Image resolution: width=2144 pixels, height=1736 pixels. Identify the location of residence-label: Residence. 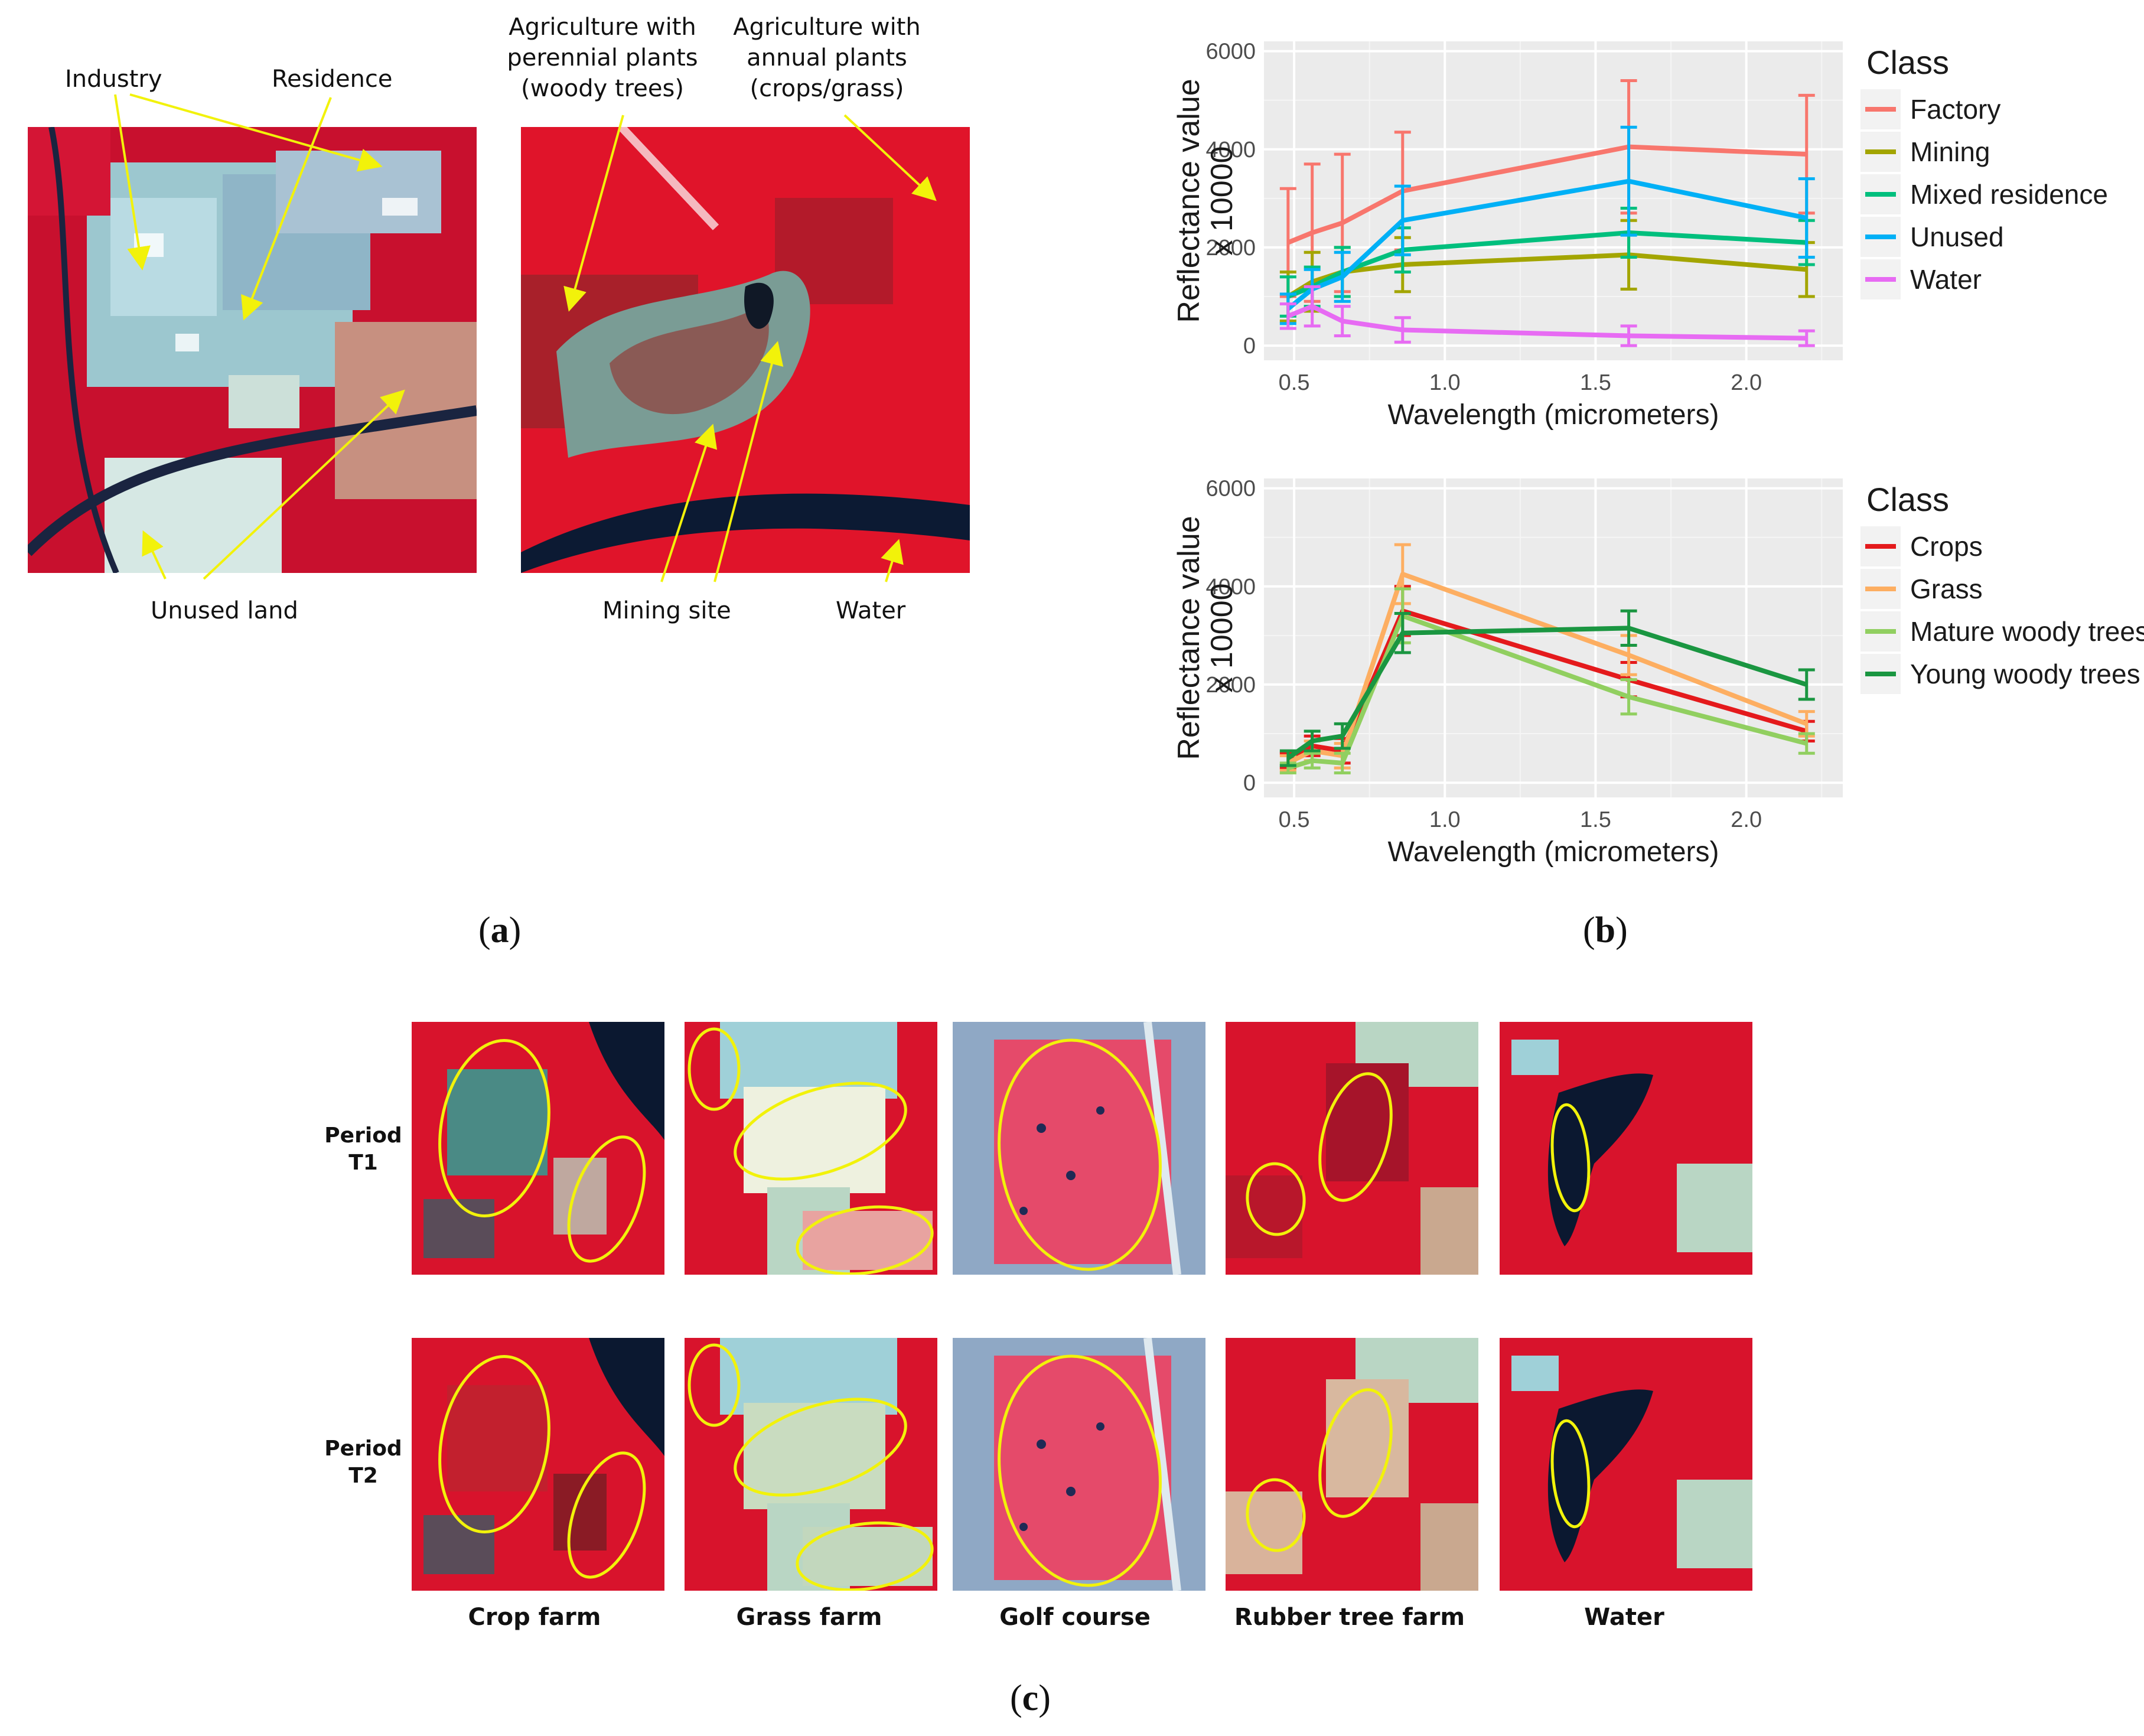
(333, 79).